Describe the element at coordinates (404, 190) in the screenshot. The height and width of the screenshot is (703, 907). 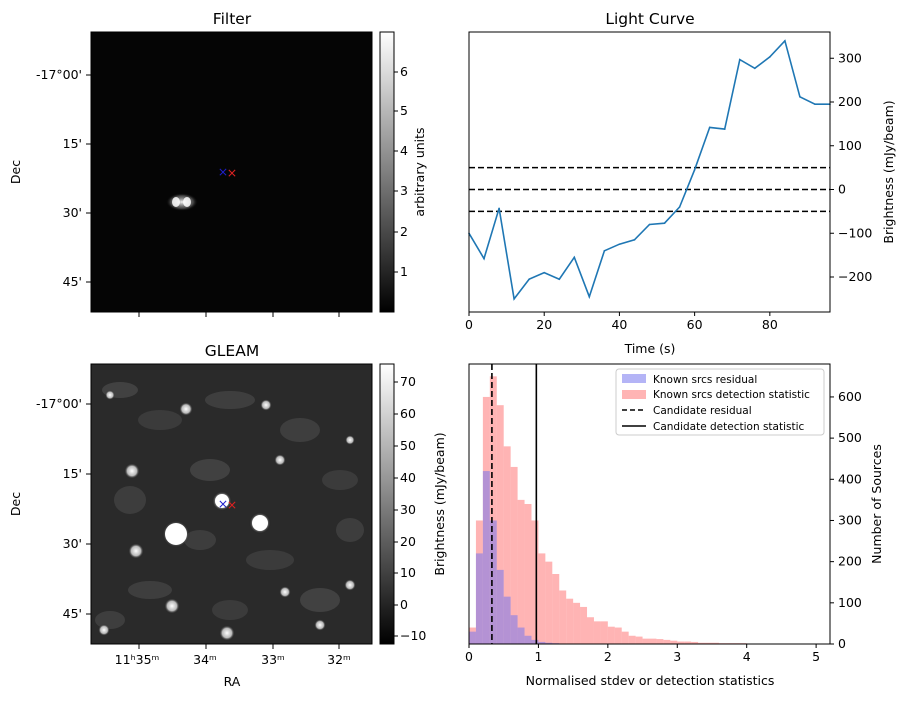
I see `filter-cbar-tick: 3` at that location.